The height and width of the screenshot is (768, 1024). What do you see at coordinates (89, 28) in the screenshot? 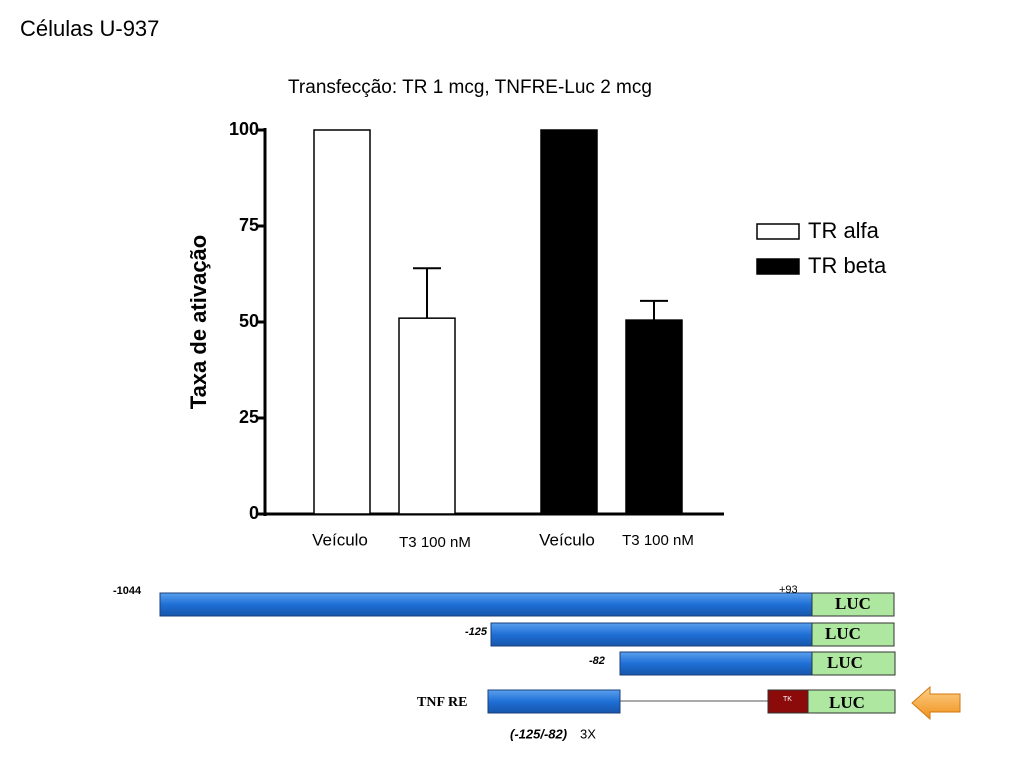
I see `slide-title: Células U-937` at bounding box center [89, 28].